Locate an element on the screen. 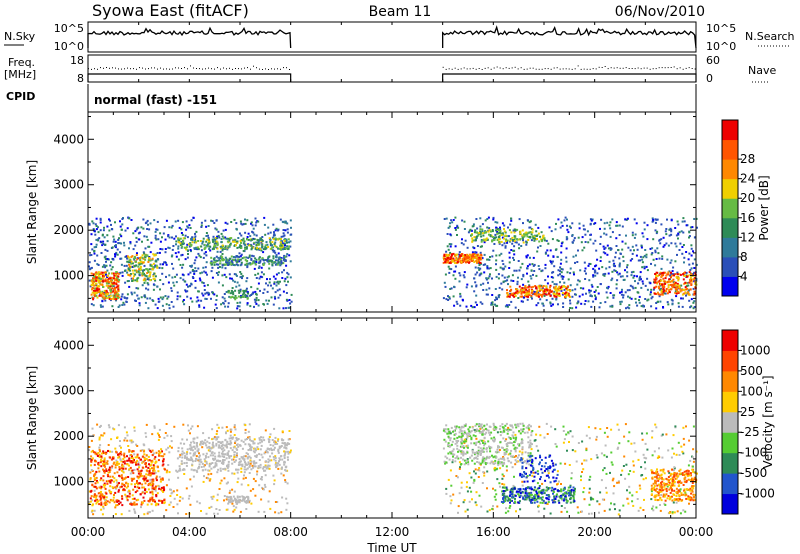 The height and width of the screenshot is (554, 800). cpid-panel: CPID normal (fast) -151 is located at coordinates (351, 98).